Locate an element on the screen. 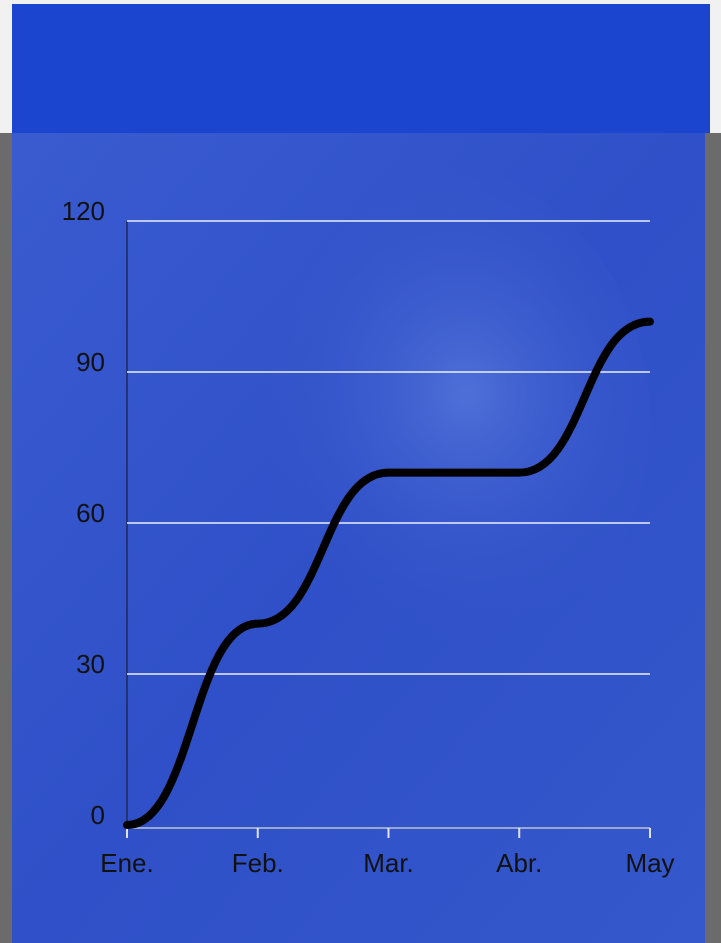 This screenshot has height=943, width=721. header-block is located at coordinates (361, 68).